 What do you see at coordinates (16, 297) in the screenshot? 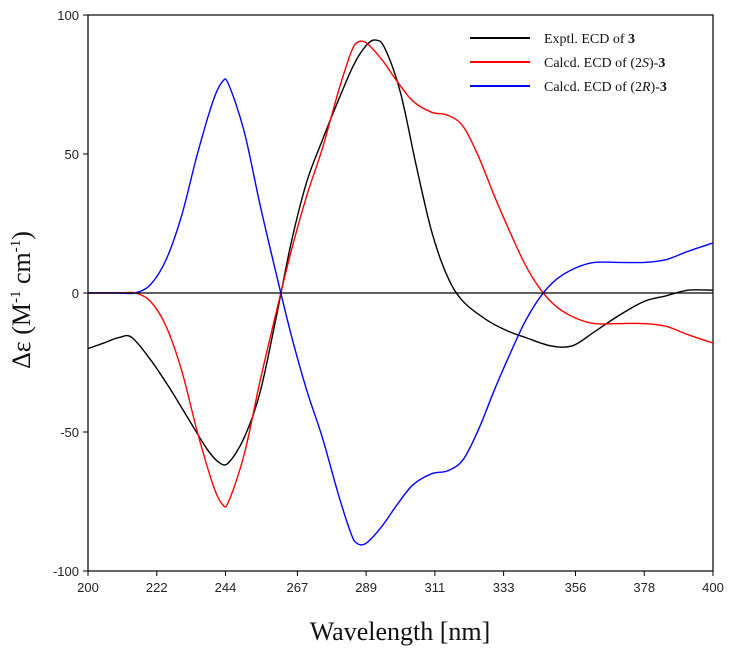
I see `y-axis-title-sup1: -1` at bounding box center [16, 297].